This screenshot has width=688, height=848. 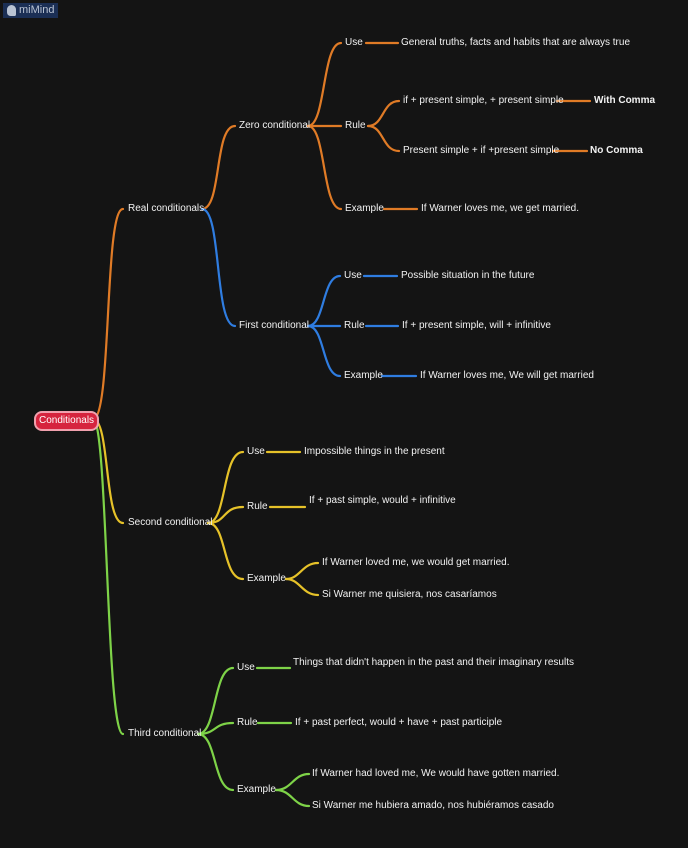 What do you see at coordinates (476, 325) in the screenshot?
I see `node-first-rule-text: If + present simple, will + infinitive` at bounding box center [476, 325].